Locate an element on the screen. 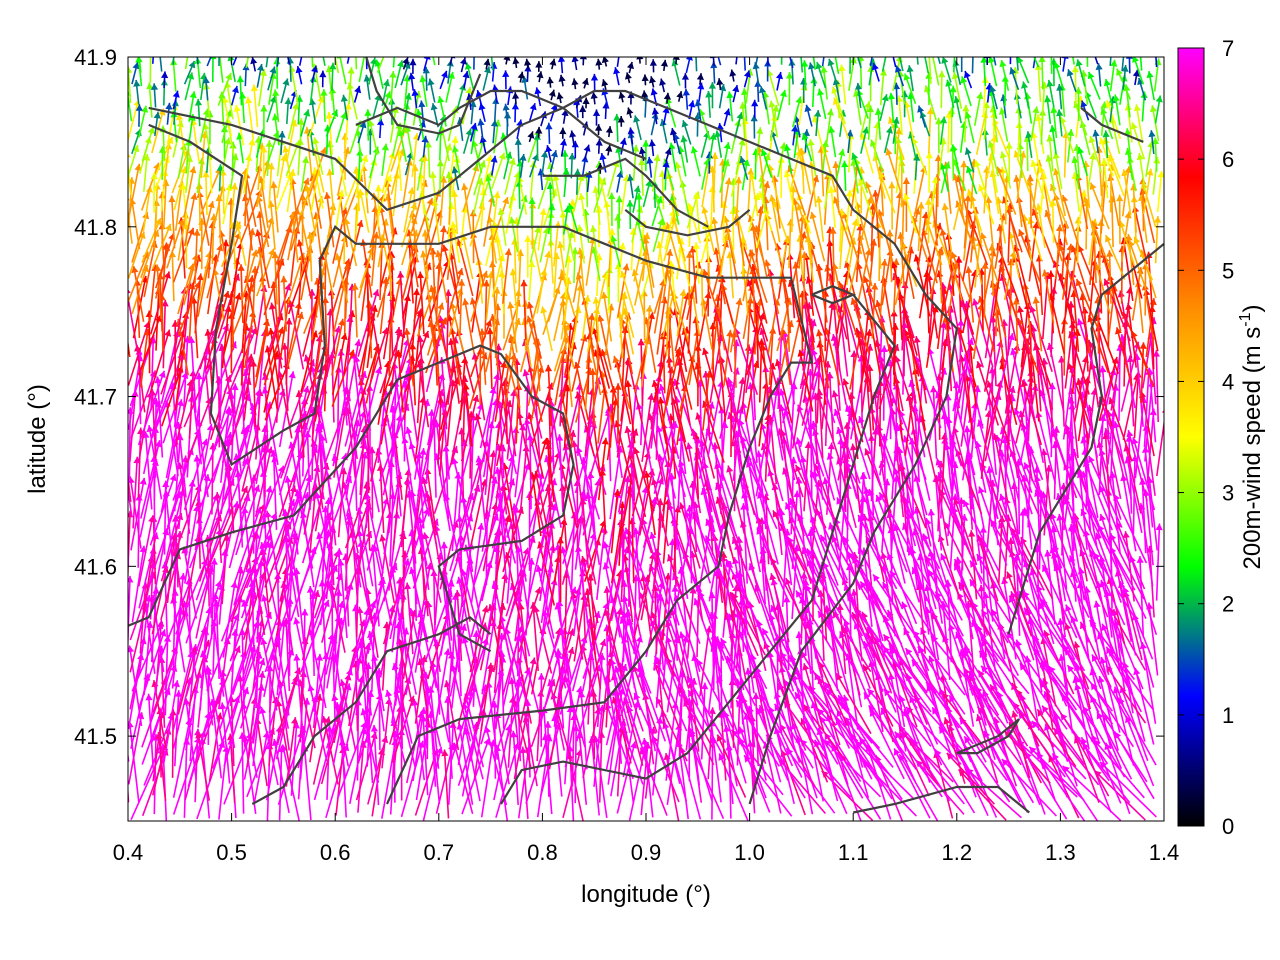 This screenshot has width=1280, height=960. colorbar-tick-label: 7 is located at coordinates (1228, 48).